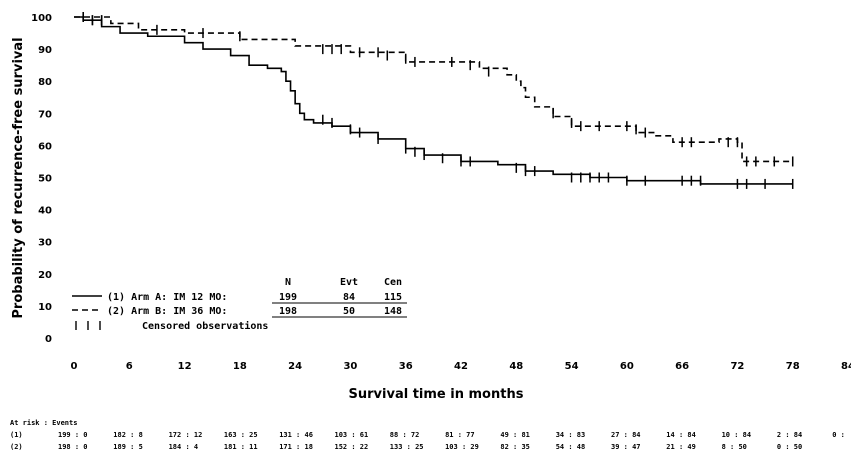 Image resolution: width=851 pixels, height=452 pixels. Describe the element at coordinates (45, 114) in the screenshot. I see `y-tick-label: 70` at that location.